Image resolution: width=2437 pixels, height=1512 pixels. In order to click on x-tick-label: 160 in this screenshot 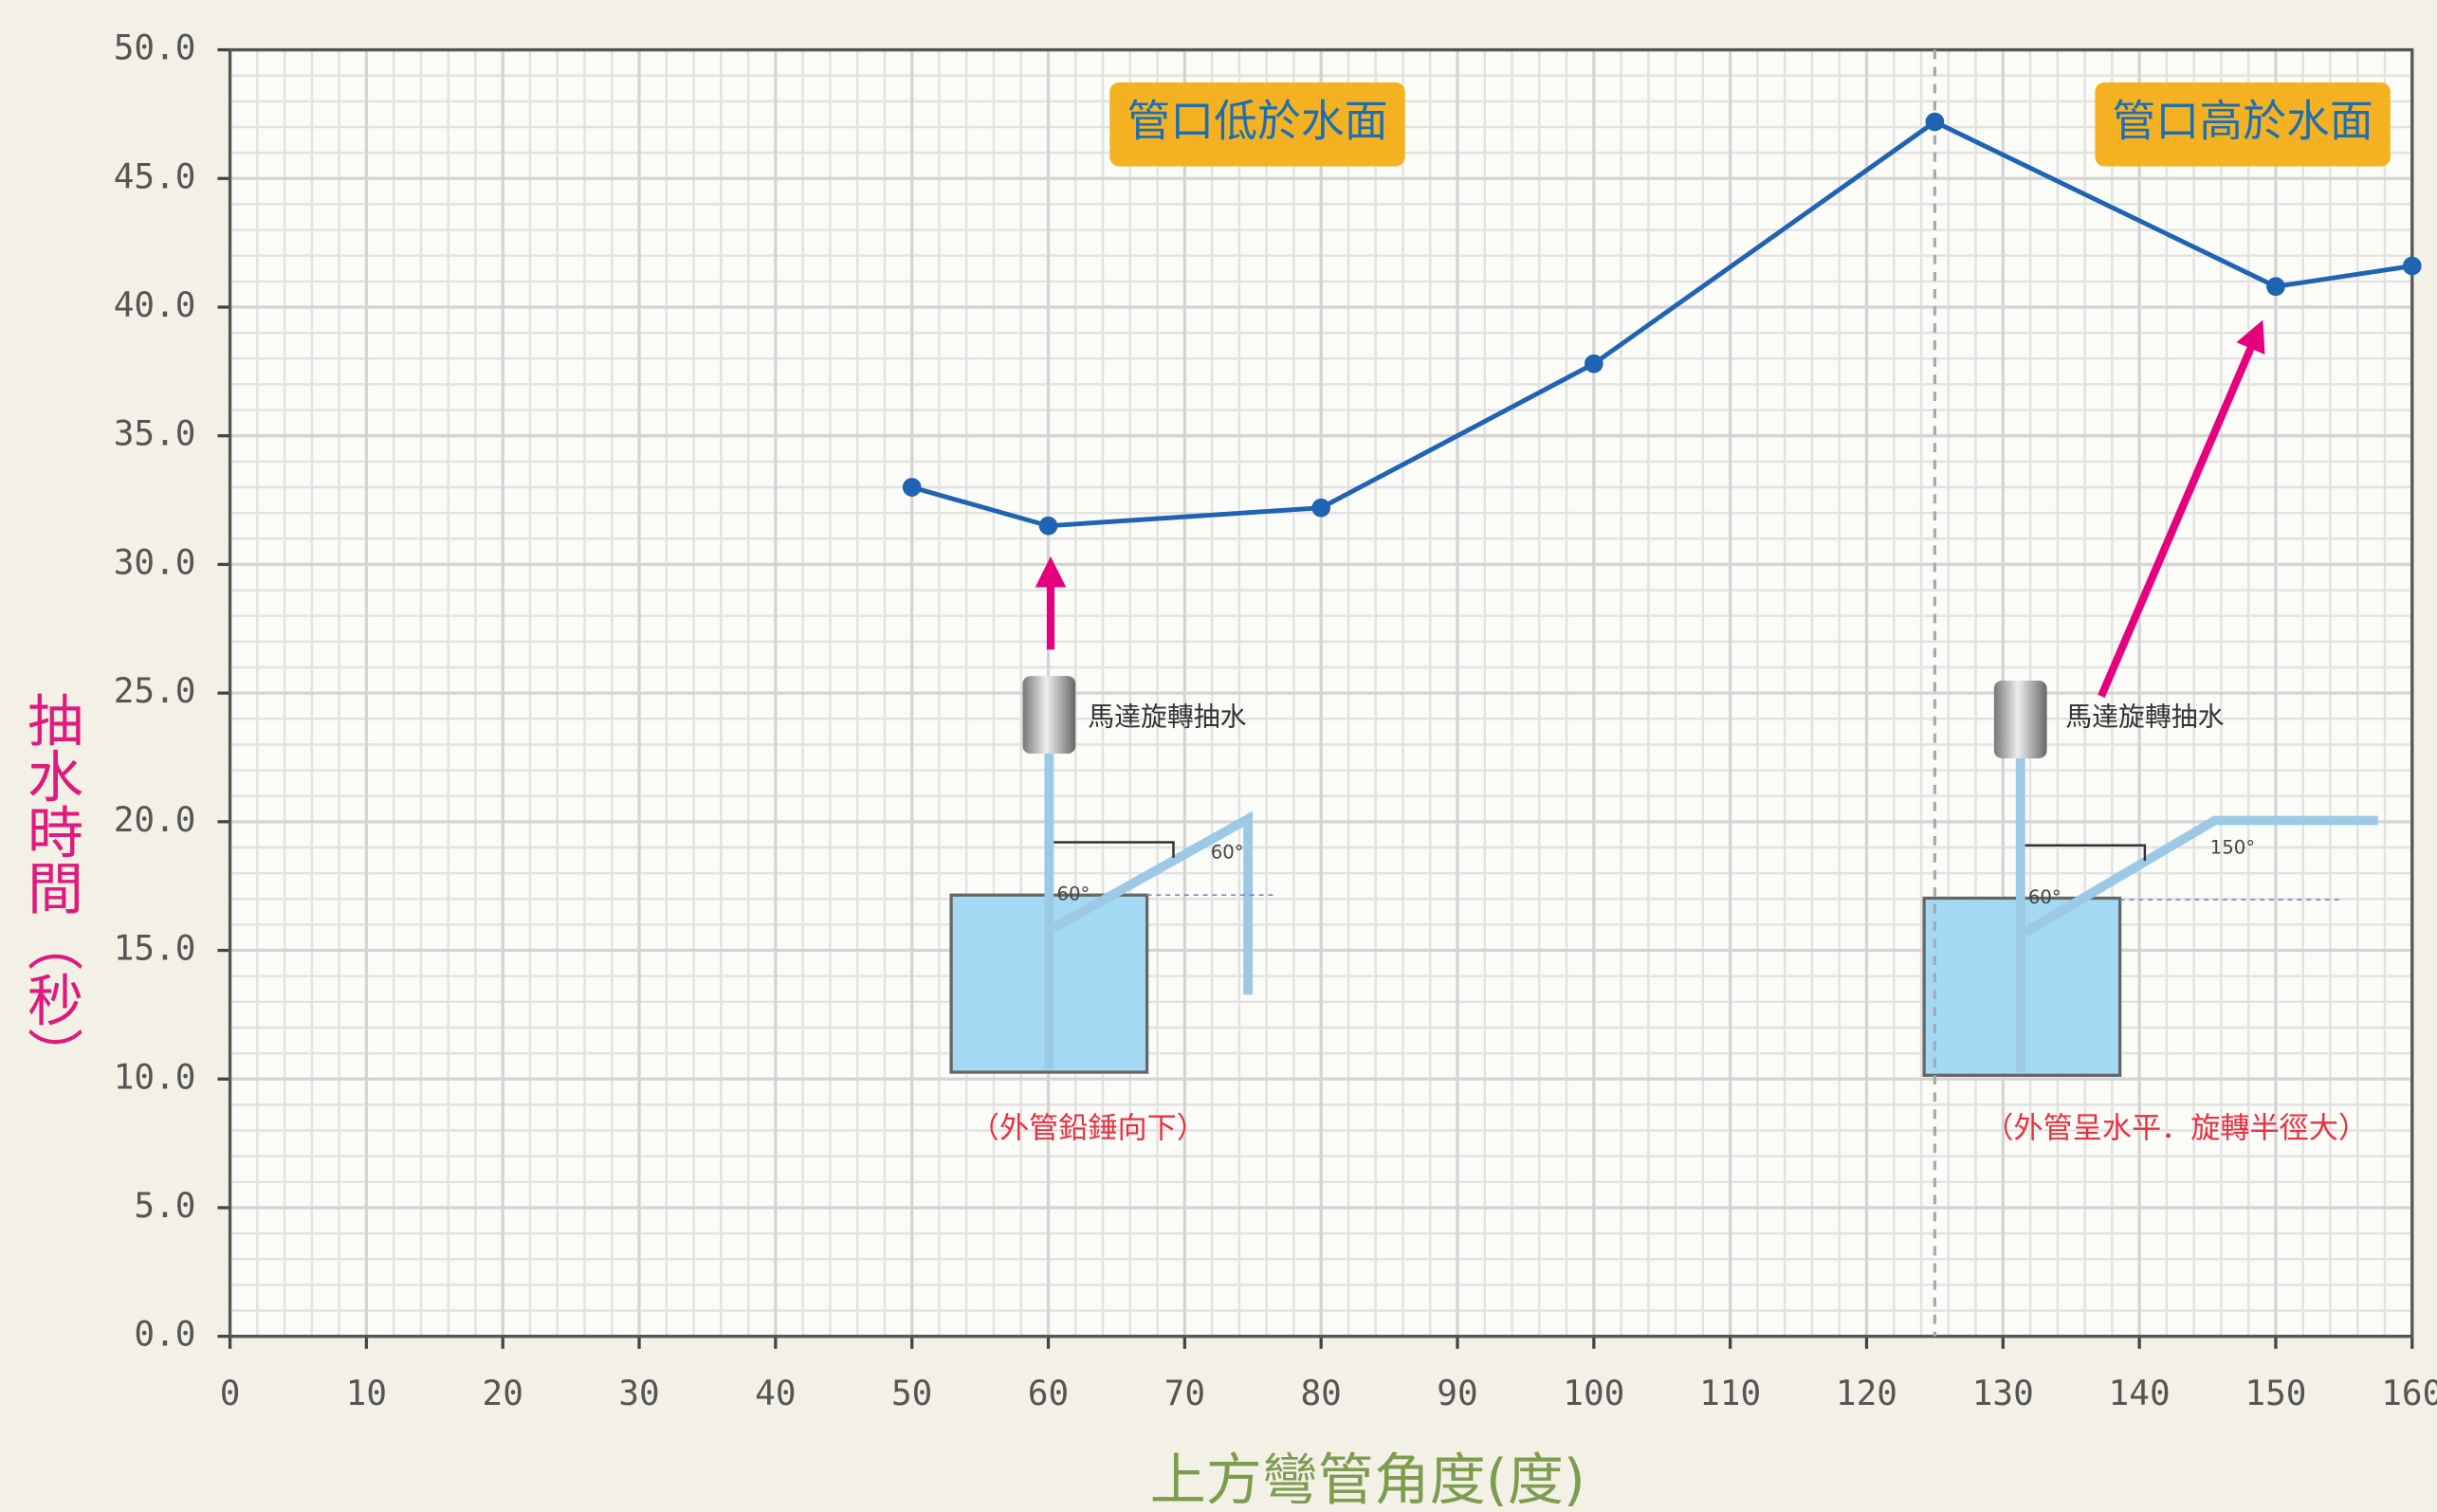, I will do `click(2409, 1393)`.